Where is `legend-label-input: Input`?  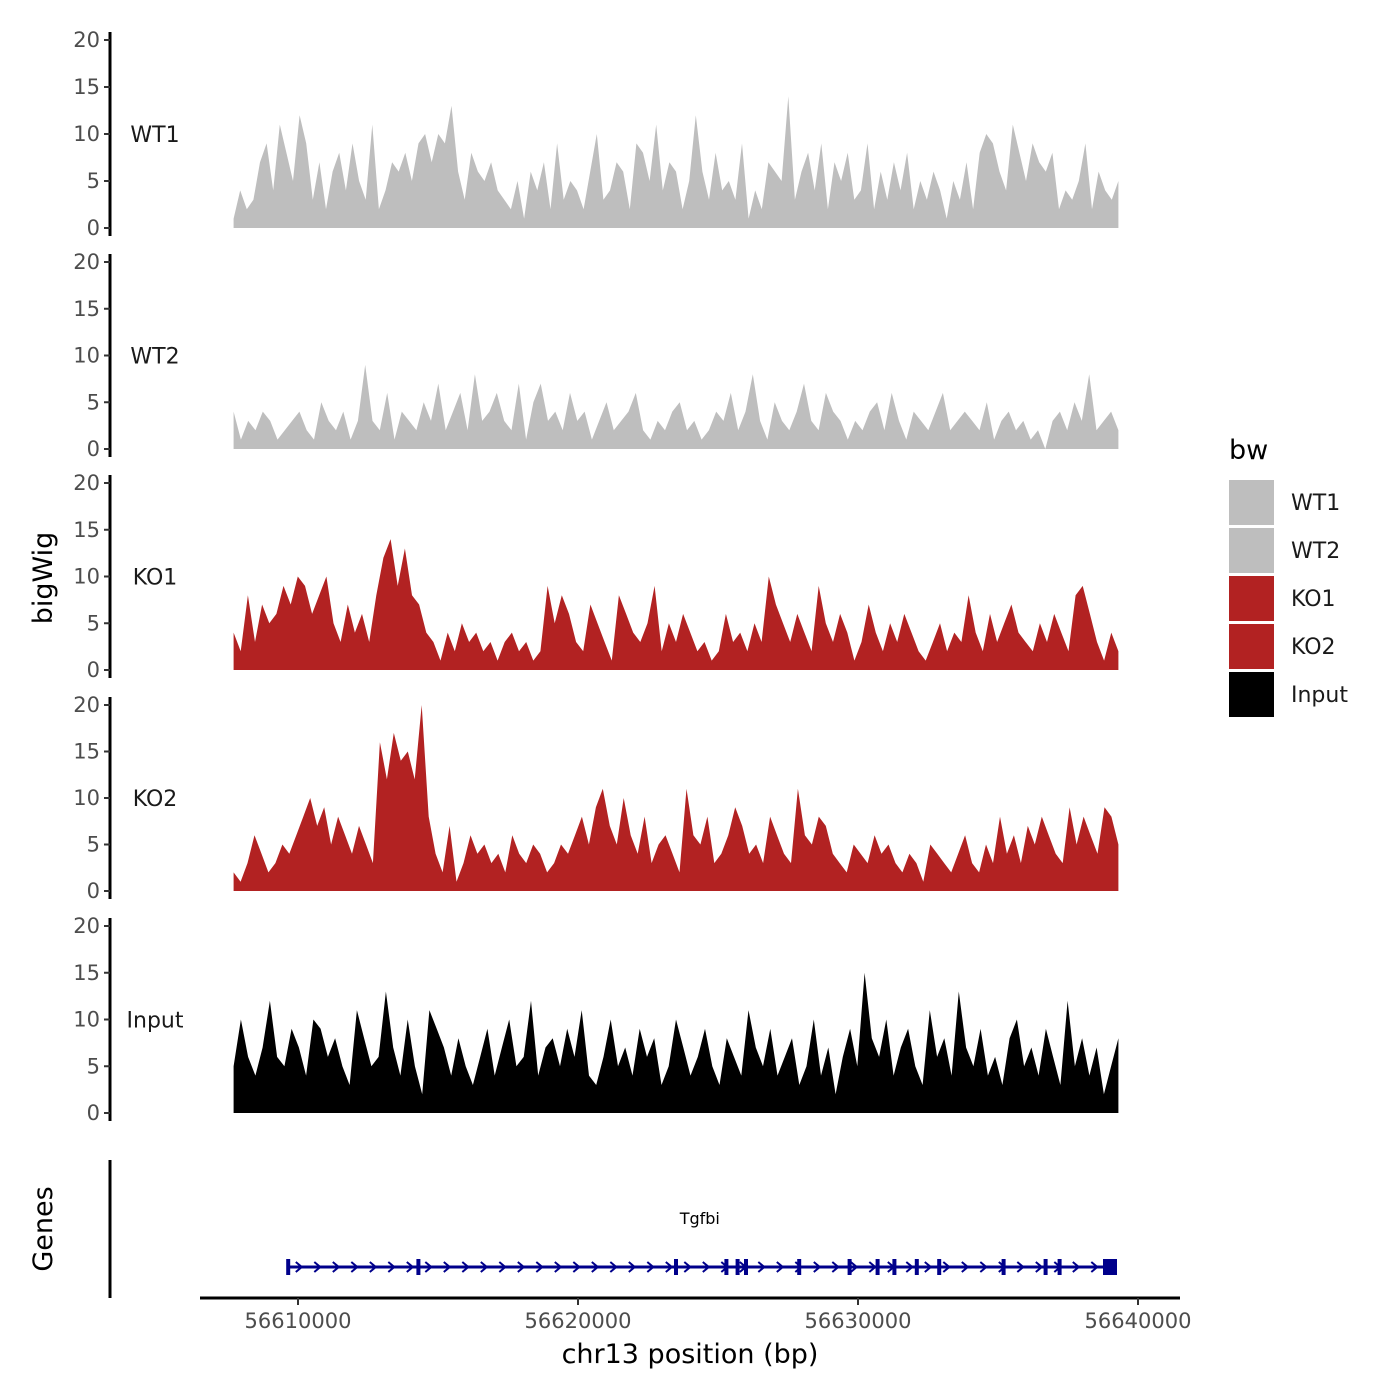 legend-label-input: Input is located at coordinates (1319, 695).